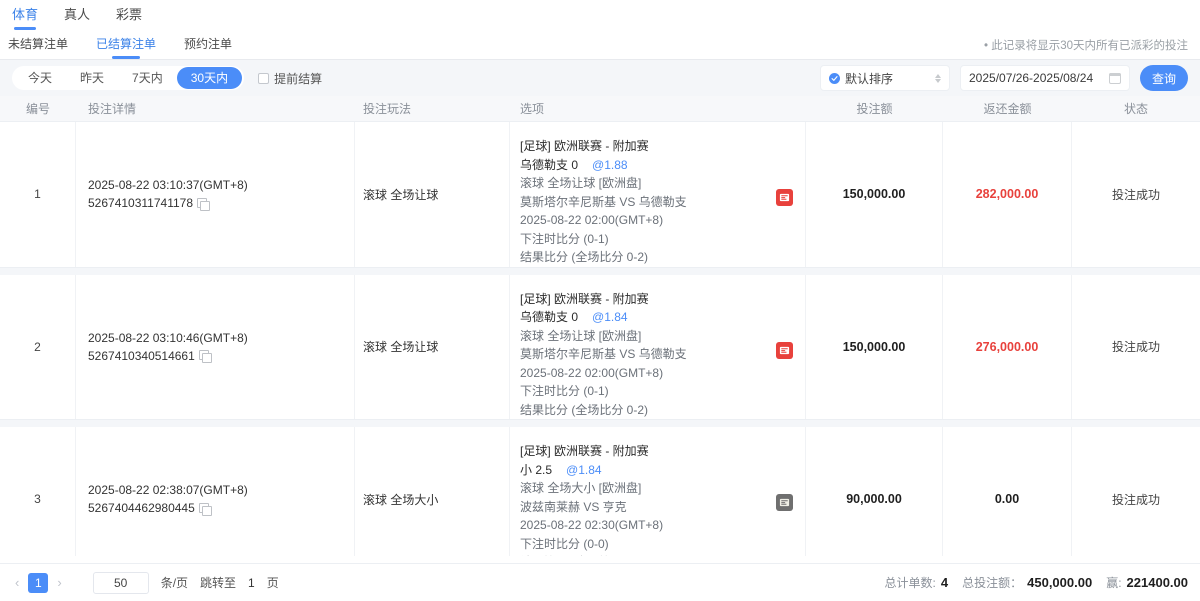  Describe the element at coordinates (59, 582) in the screenshot. I see `next-page-button: ›` at that location.